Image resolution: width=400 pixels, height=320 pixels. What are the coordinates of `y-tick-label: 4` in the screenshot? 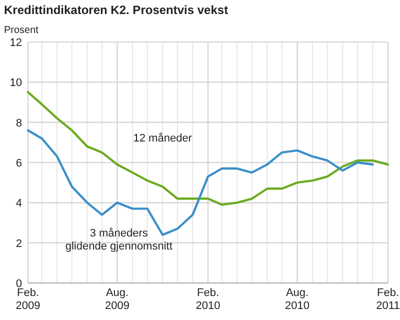 It's located at (19, 204).